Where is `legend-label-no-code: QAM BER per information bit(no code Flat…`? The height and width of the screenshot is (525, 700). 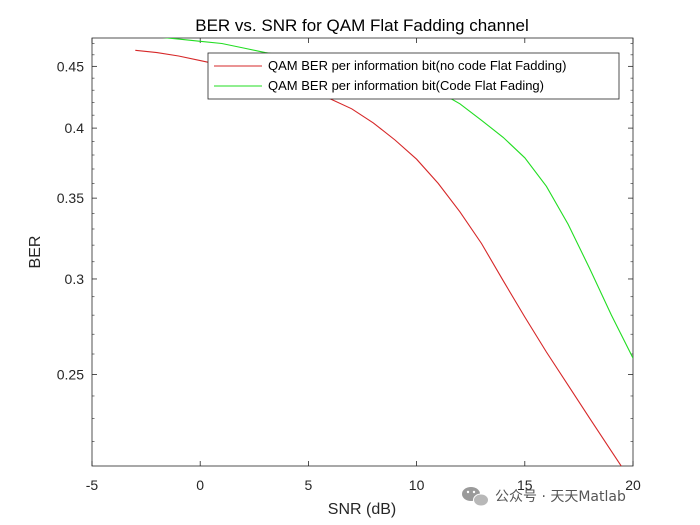
legend-label-no-code: QAM BER per information bit(no code Flat… is located at coordinates (417, 65).